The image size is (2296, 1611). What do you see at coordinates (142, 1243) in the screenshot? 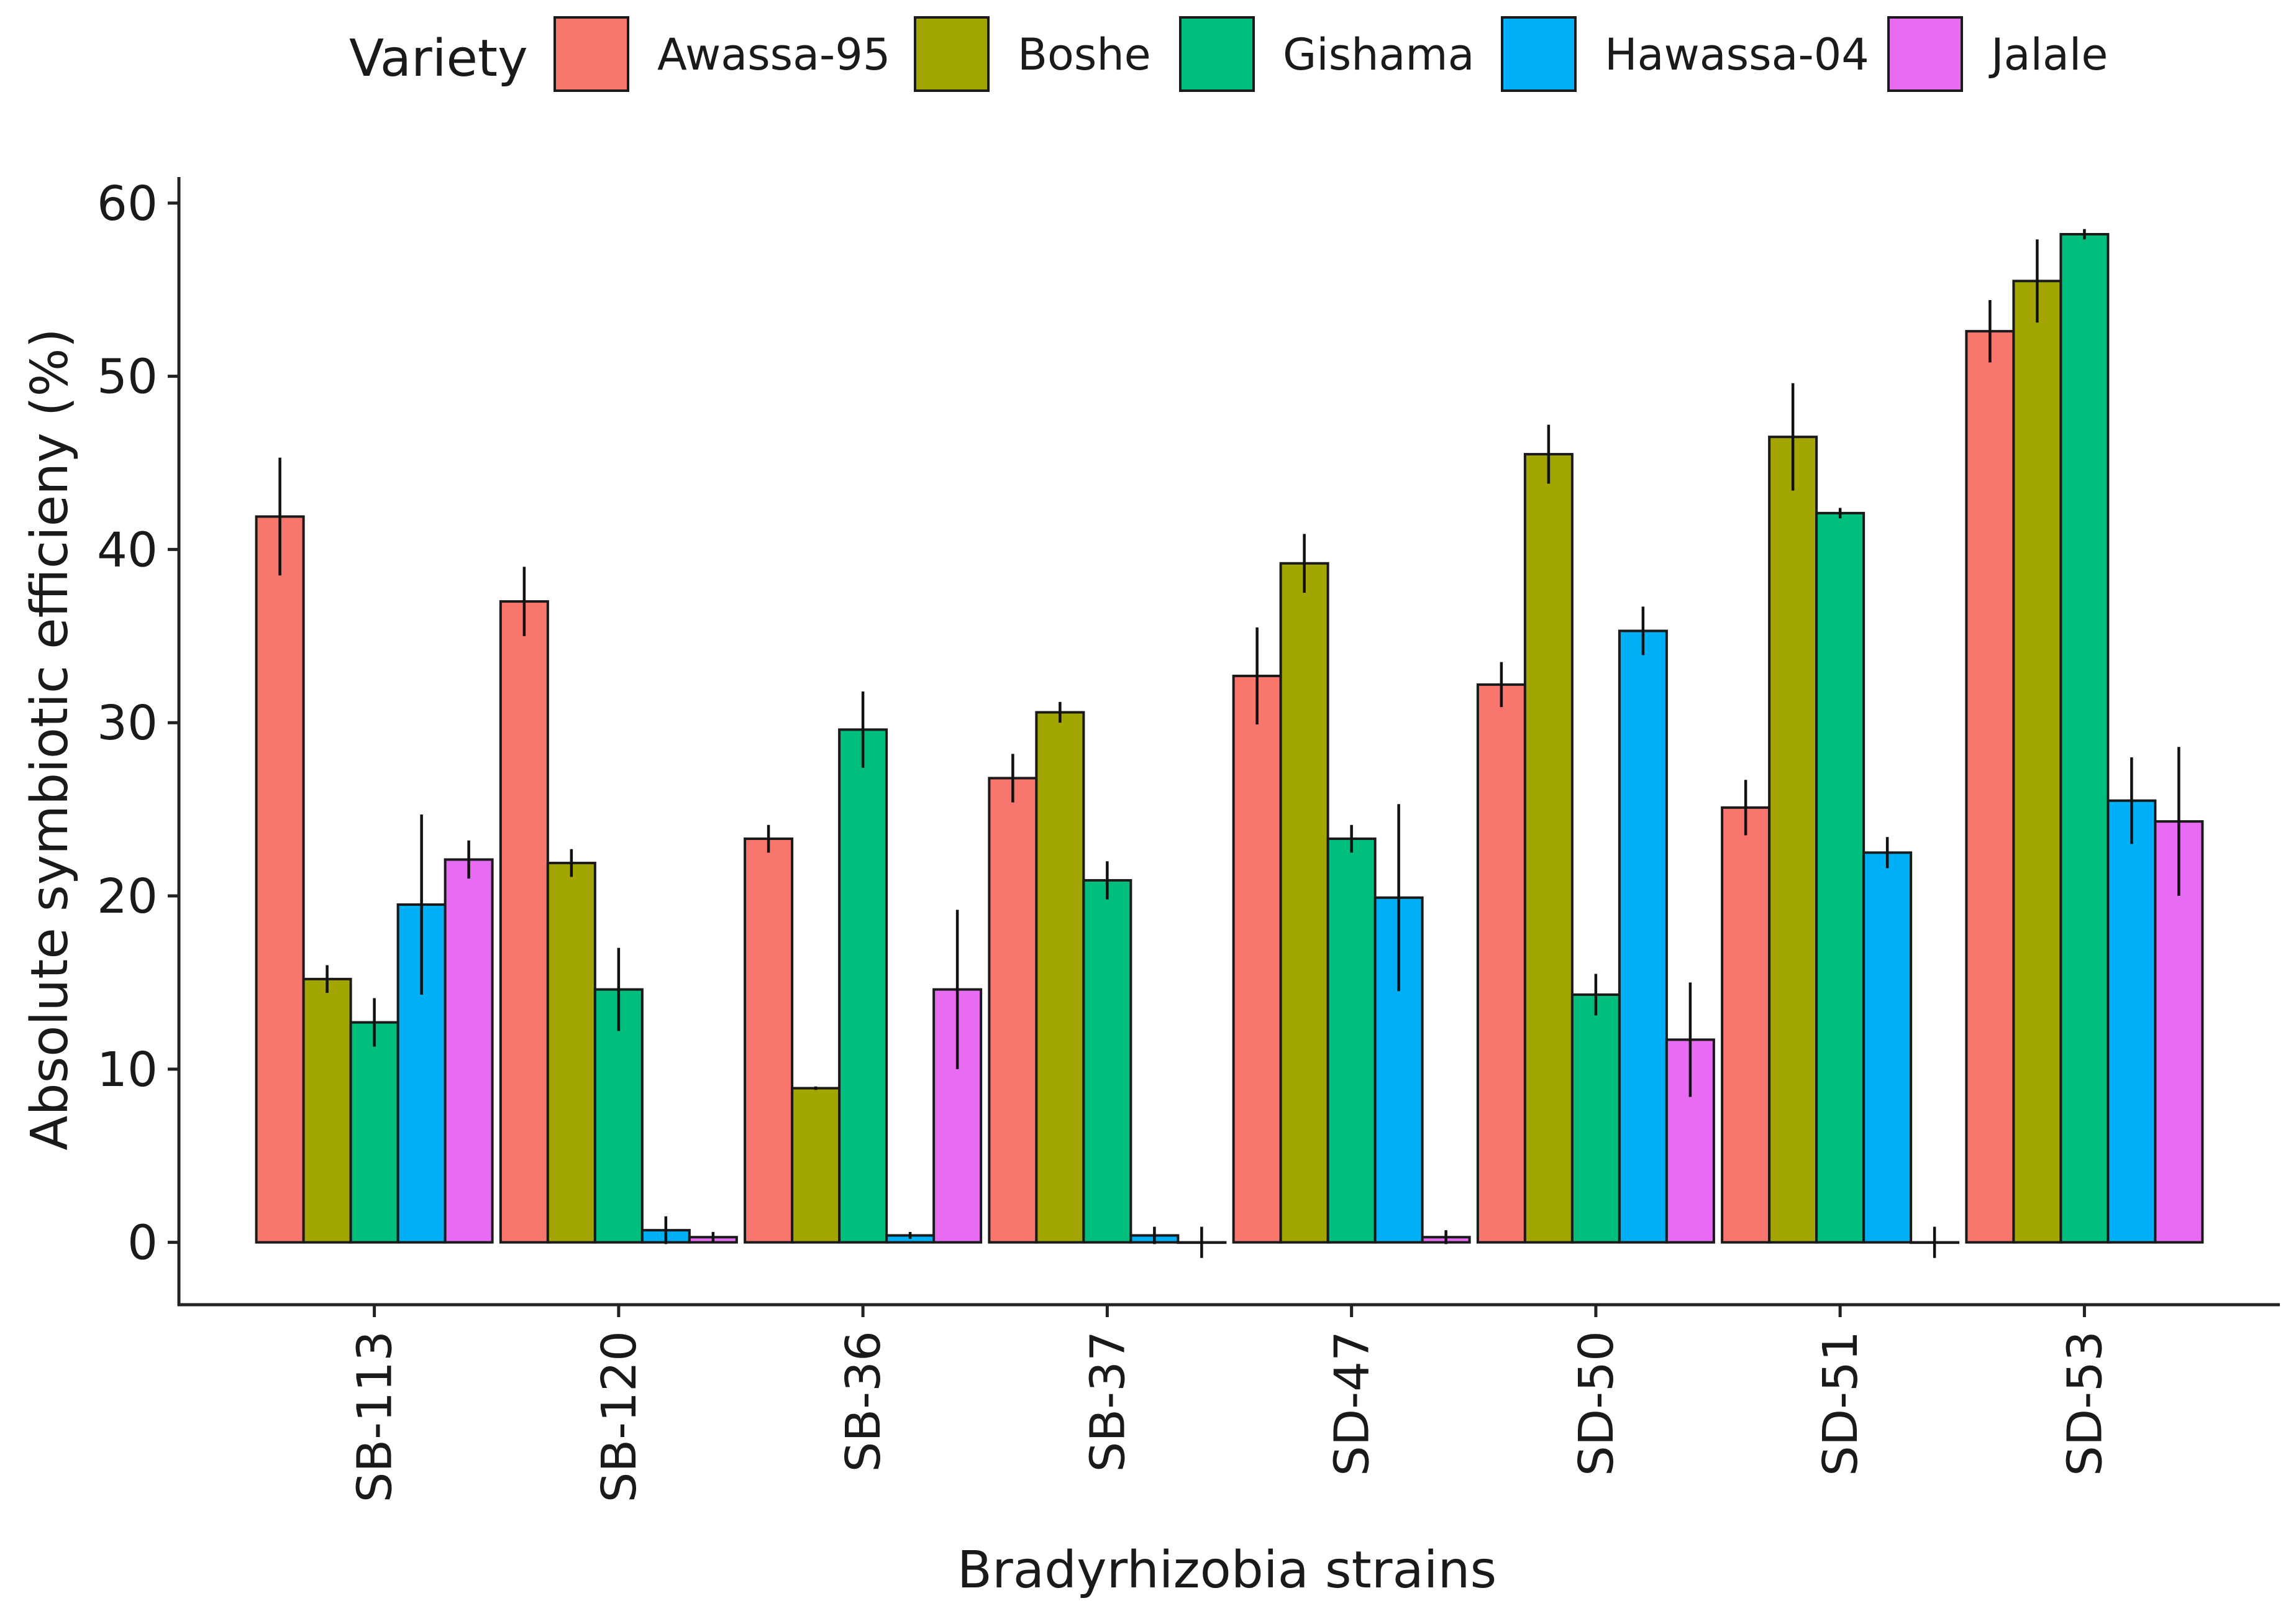
I see `y-tick-label: 0` at bounding box center [142, 1243].